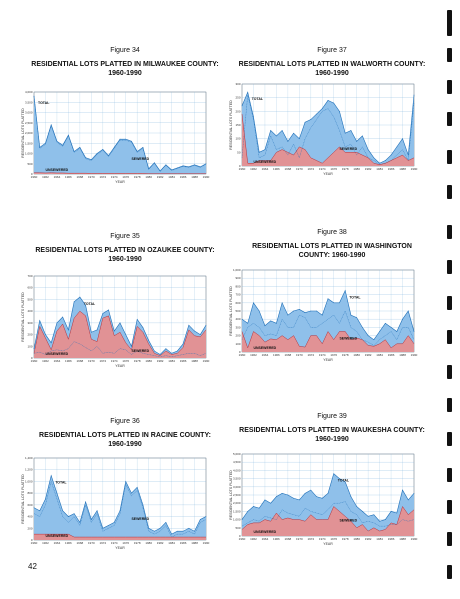 The width and height of the screenshot is (460, 599). Describe the element at coordinates (237, 98) in the screenshot. I see `y-tick-label: 250` at that location.